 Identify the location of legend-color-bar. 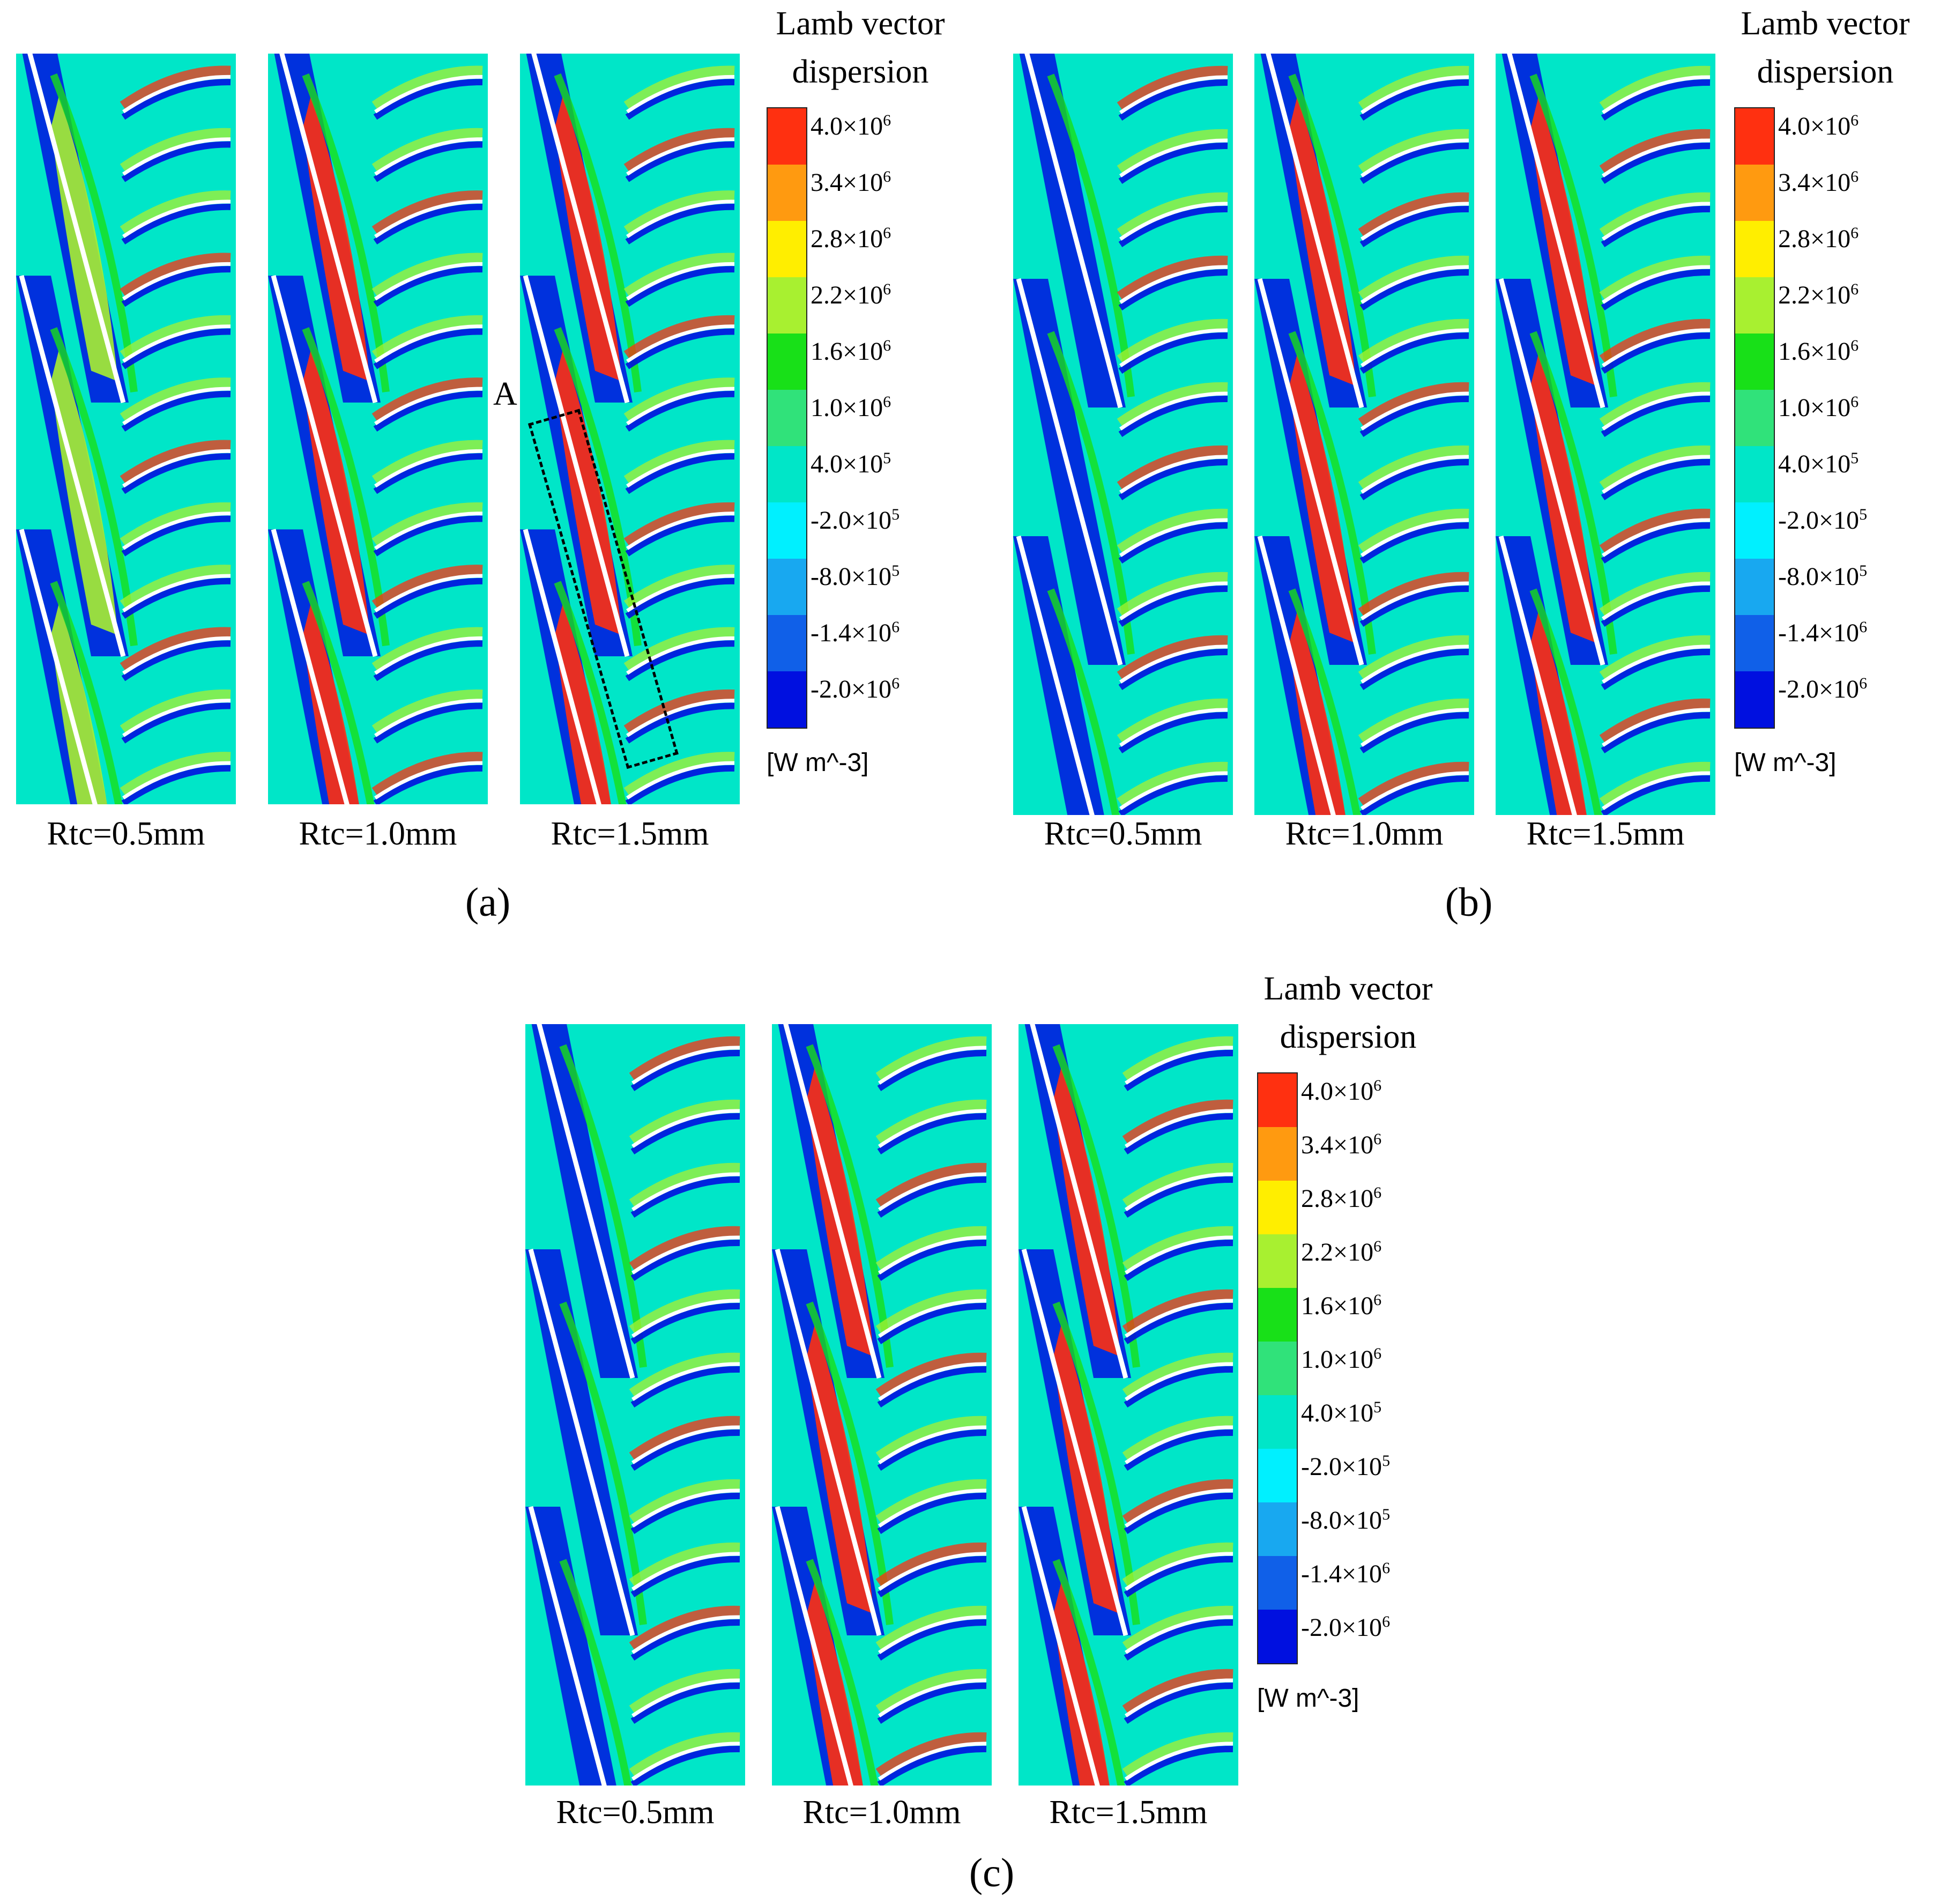
(787, 418).